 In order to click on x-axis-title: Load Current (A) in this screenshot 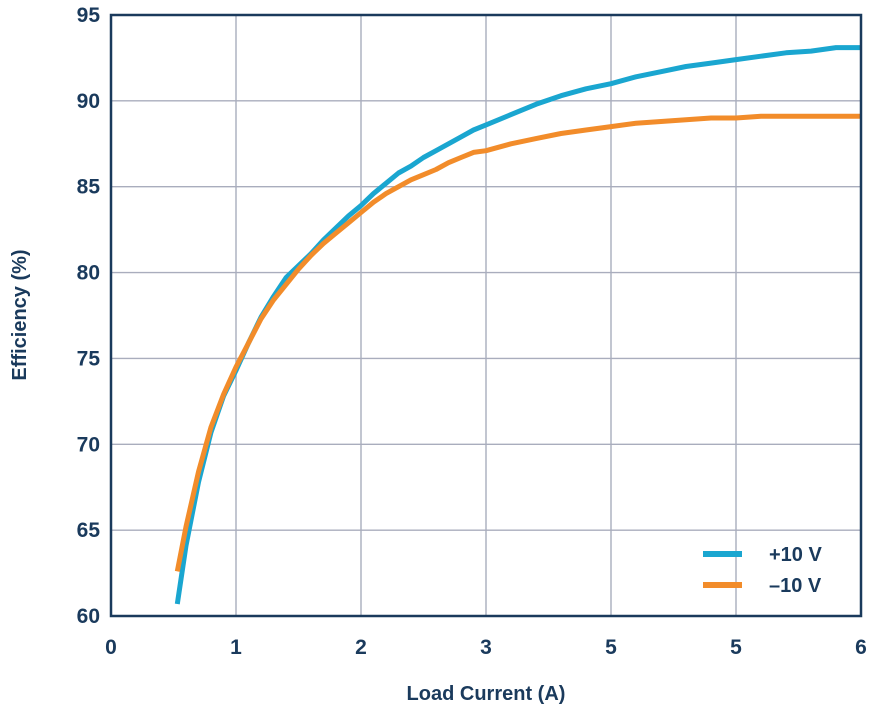, I will do `click(486, 694)`.